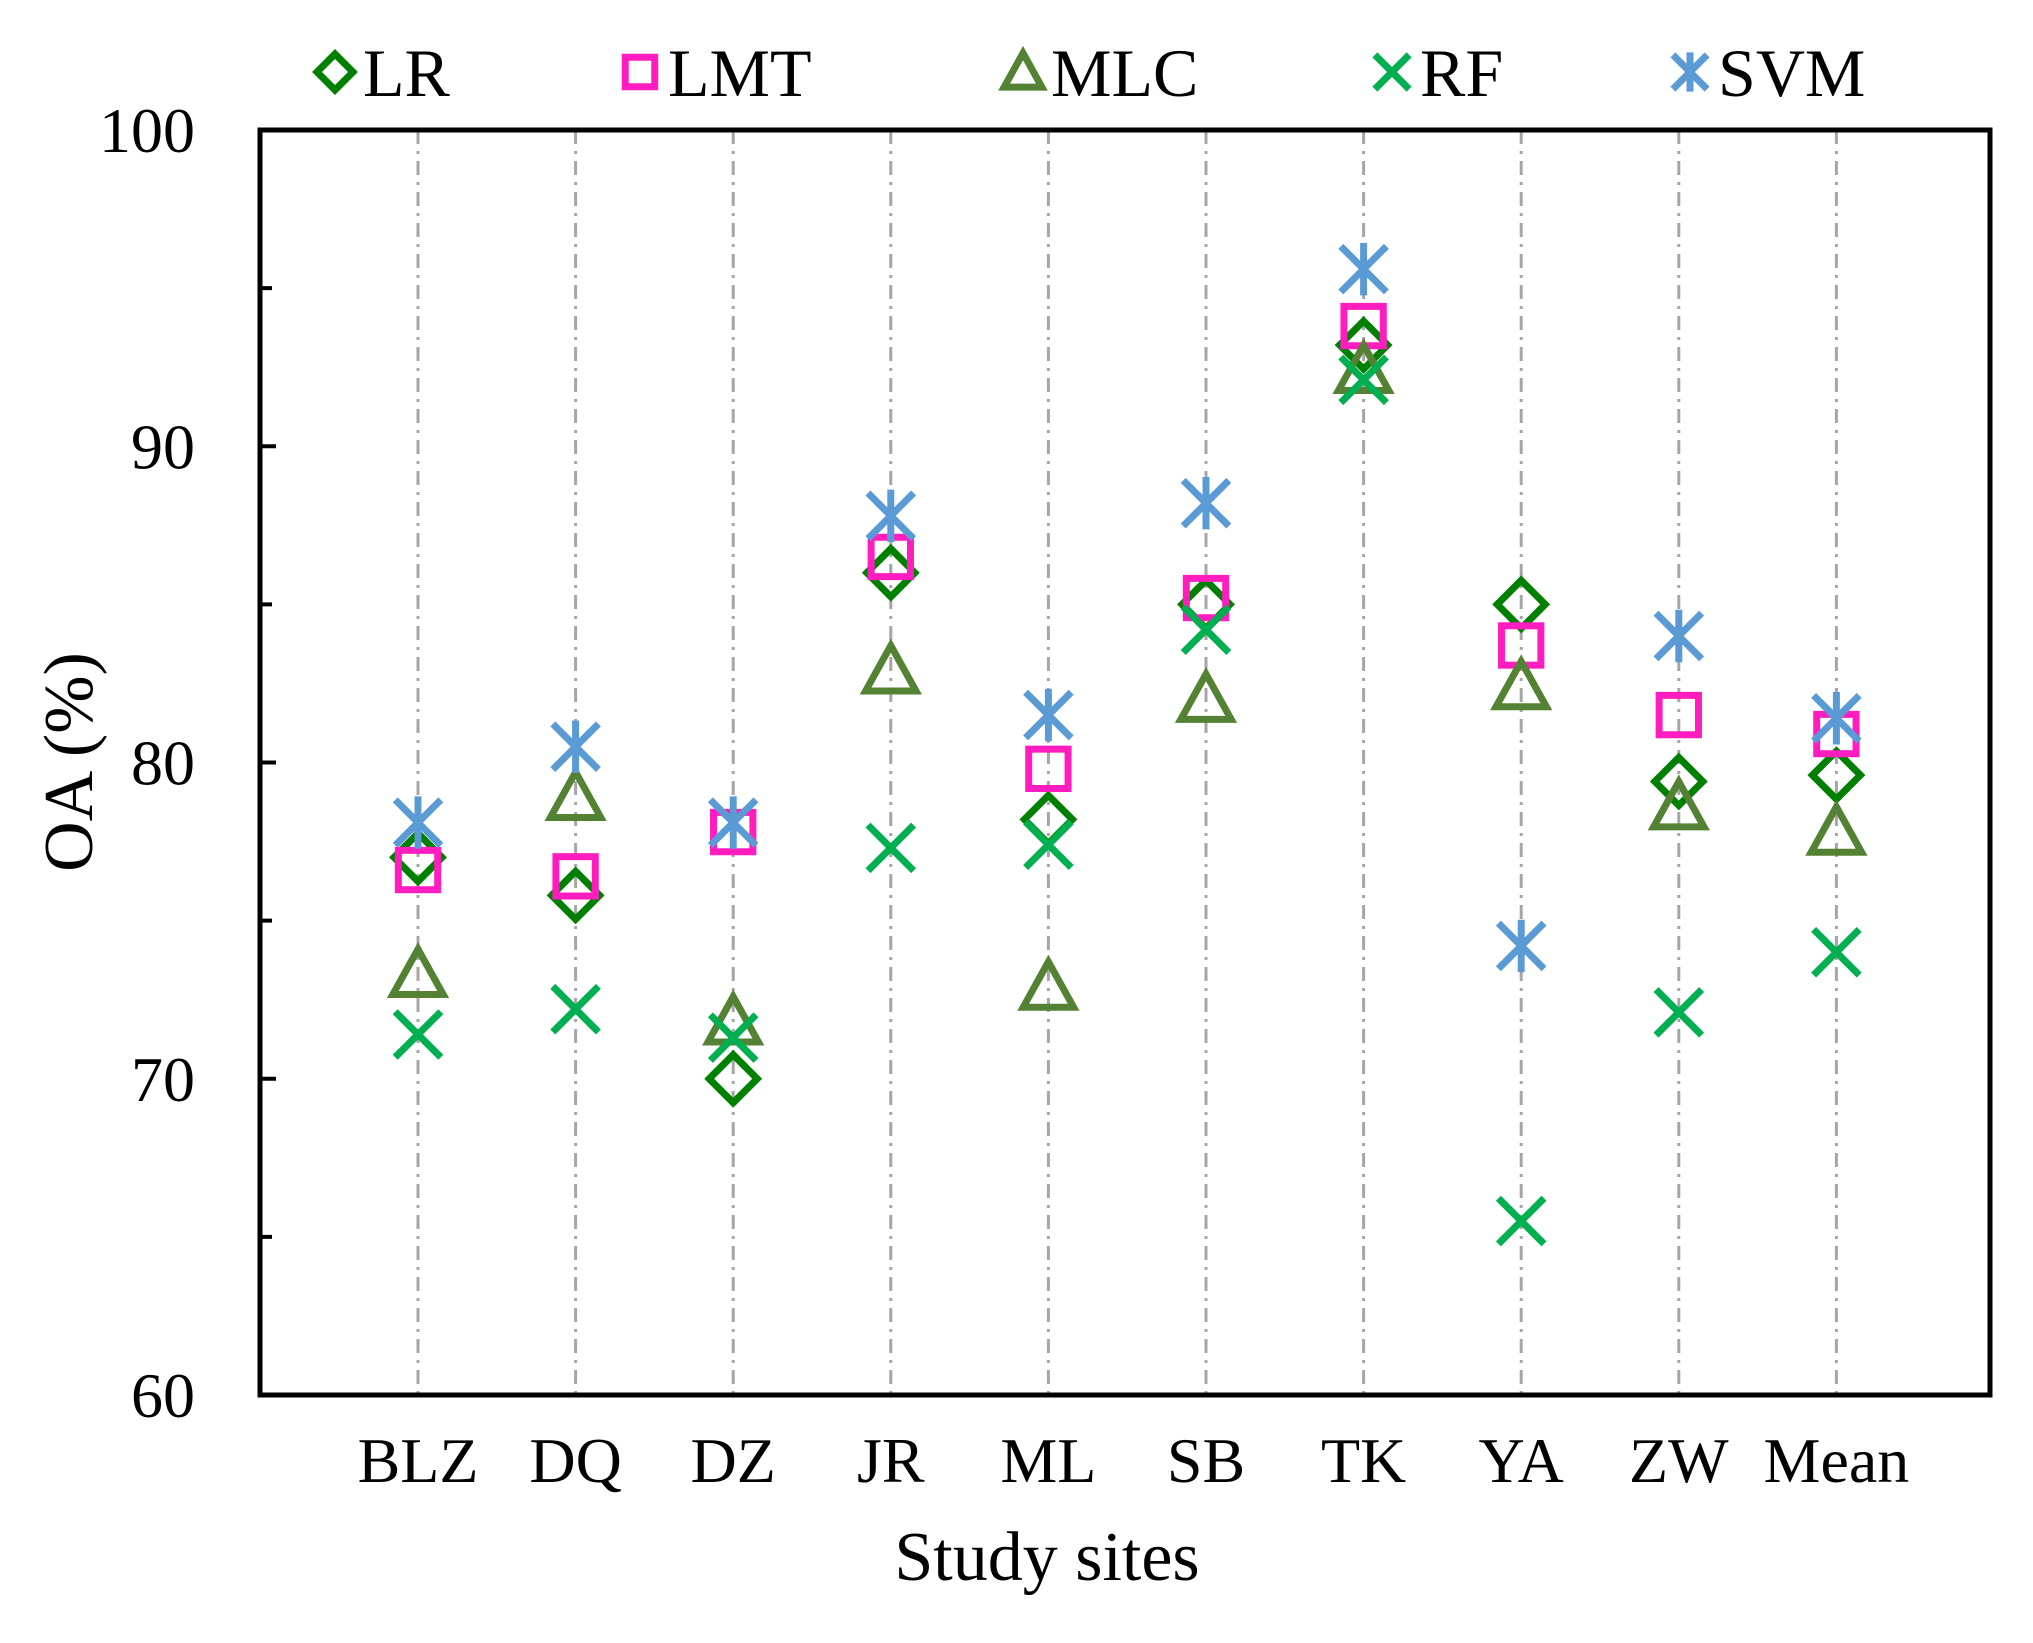 The width and height of the screenshot is (2033, 1643). I want to click on point-rf-ml, so click(1048, 844).